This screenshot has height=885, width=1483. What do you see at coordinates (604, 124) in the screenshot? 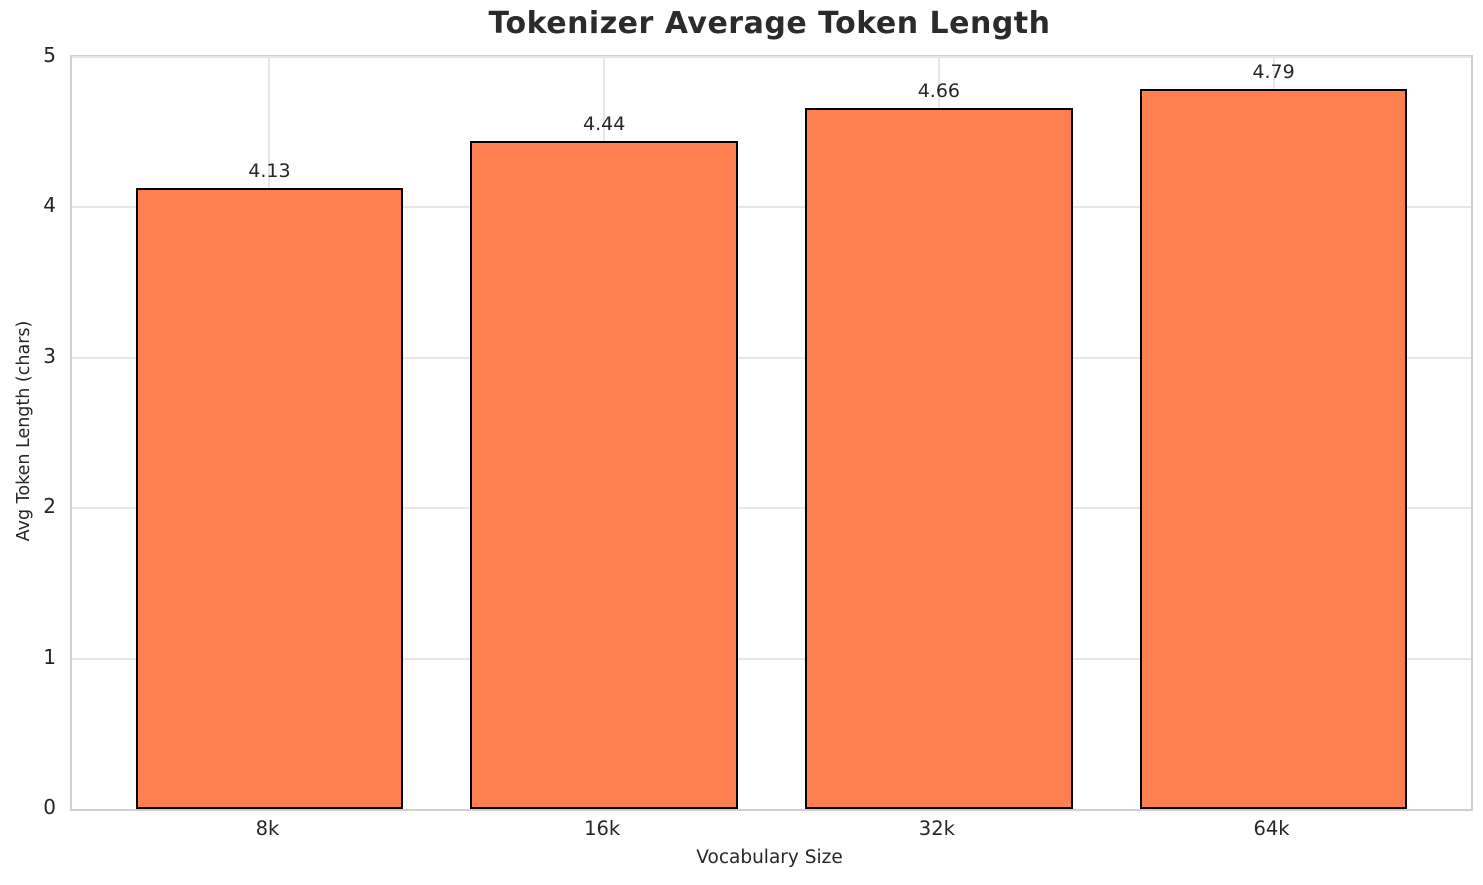
I see `bar-value-label: 4.44` at bounding box center [604, 124].